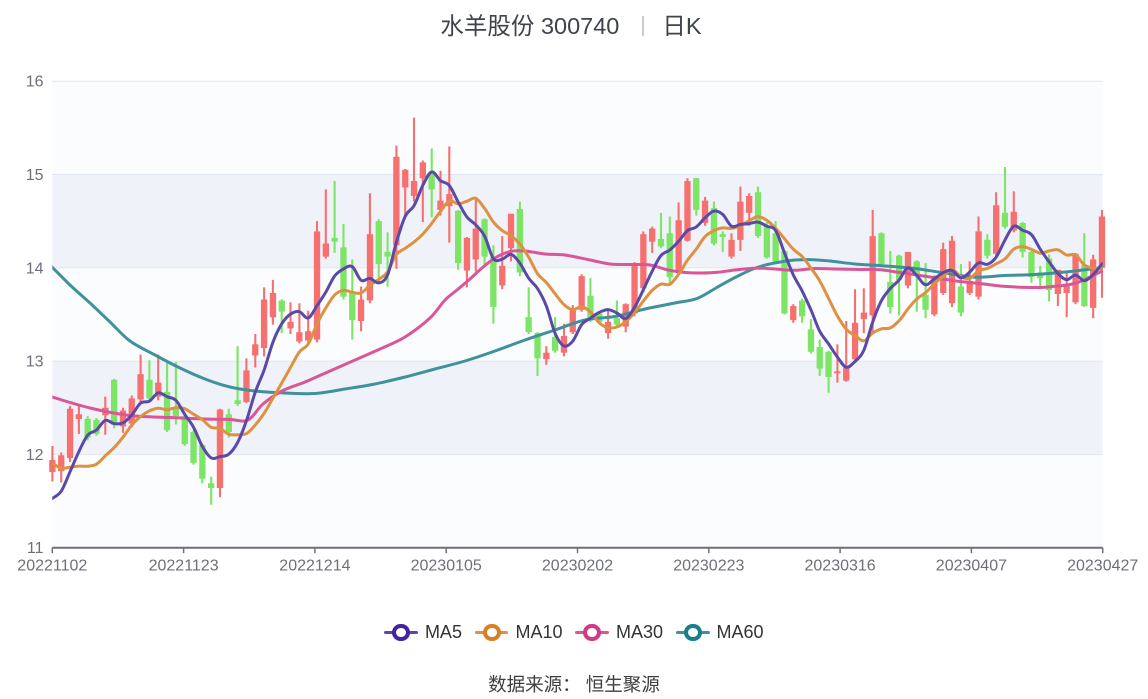 The height and width of the screenshot is (699, 1148). I want to click on svg-text: 11, so click(35, 548).